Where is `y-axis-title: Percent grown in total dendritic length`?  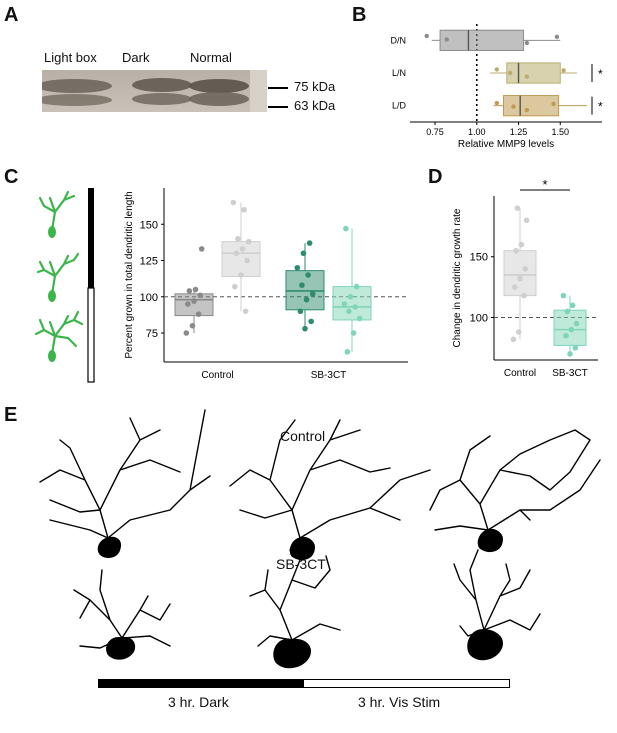
y-axis-title: Percent grown in total dendritic length is located at coordinates (129, 274).